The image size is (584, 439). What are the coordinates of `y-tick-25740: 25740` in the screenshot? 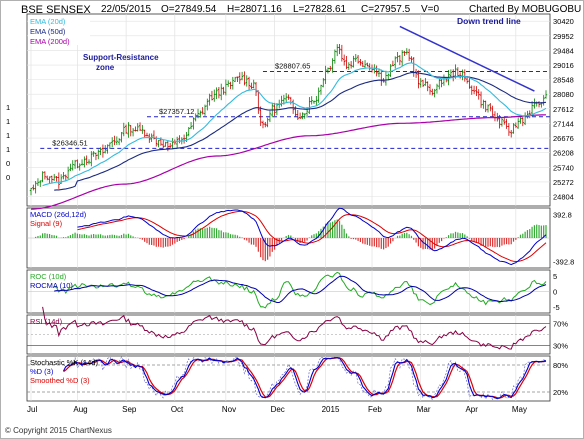 It's located at (563, 167).